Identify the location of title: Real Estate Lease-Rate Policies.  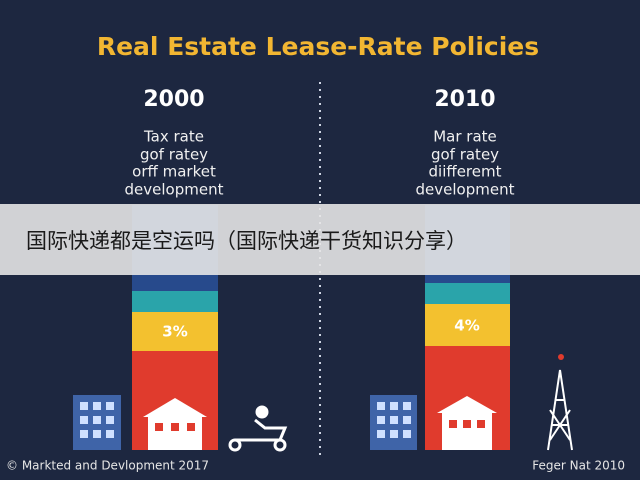
(318, 46).